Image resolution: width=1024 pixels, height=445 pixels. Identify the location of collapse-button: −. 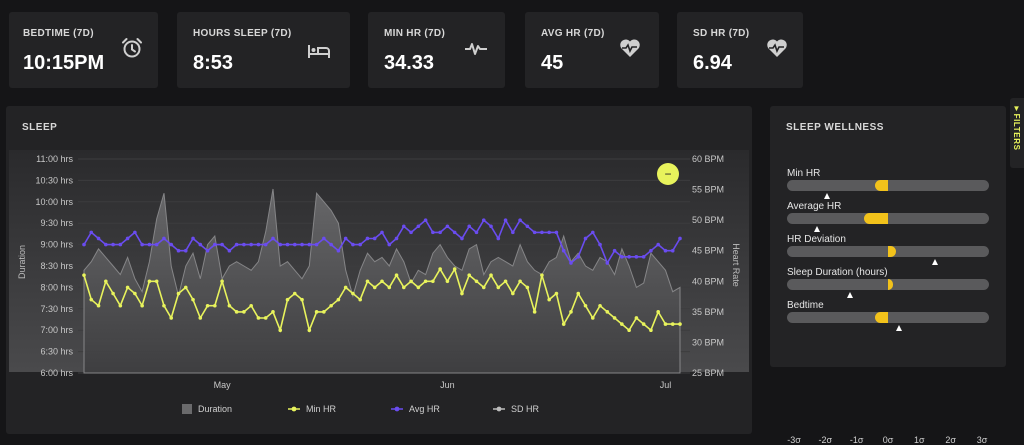
(668, 174).